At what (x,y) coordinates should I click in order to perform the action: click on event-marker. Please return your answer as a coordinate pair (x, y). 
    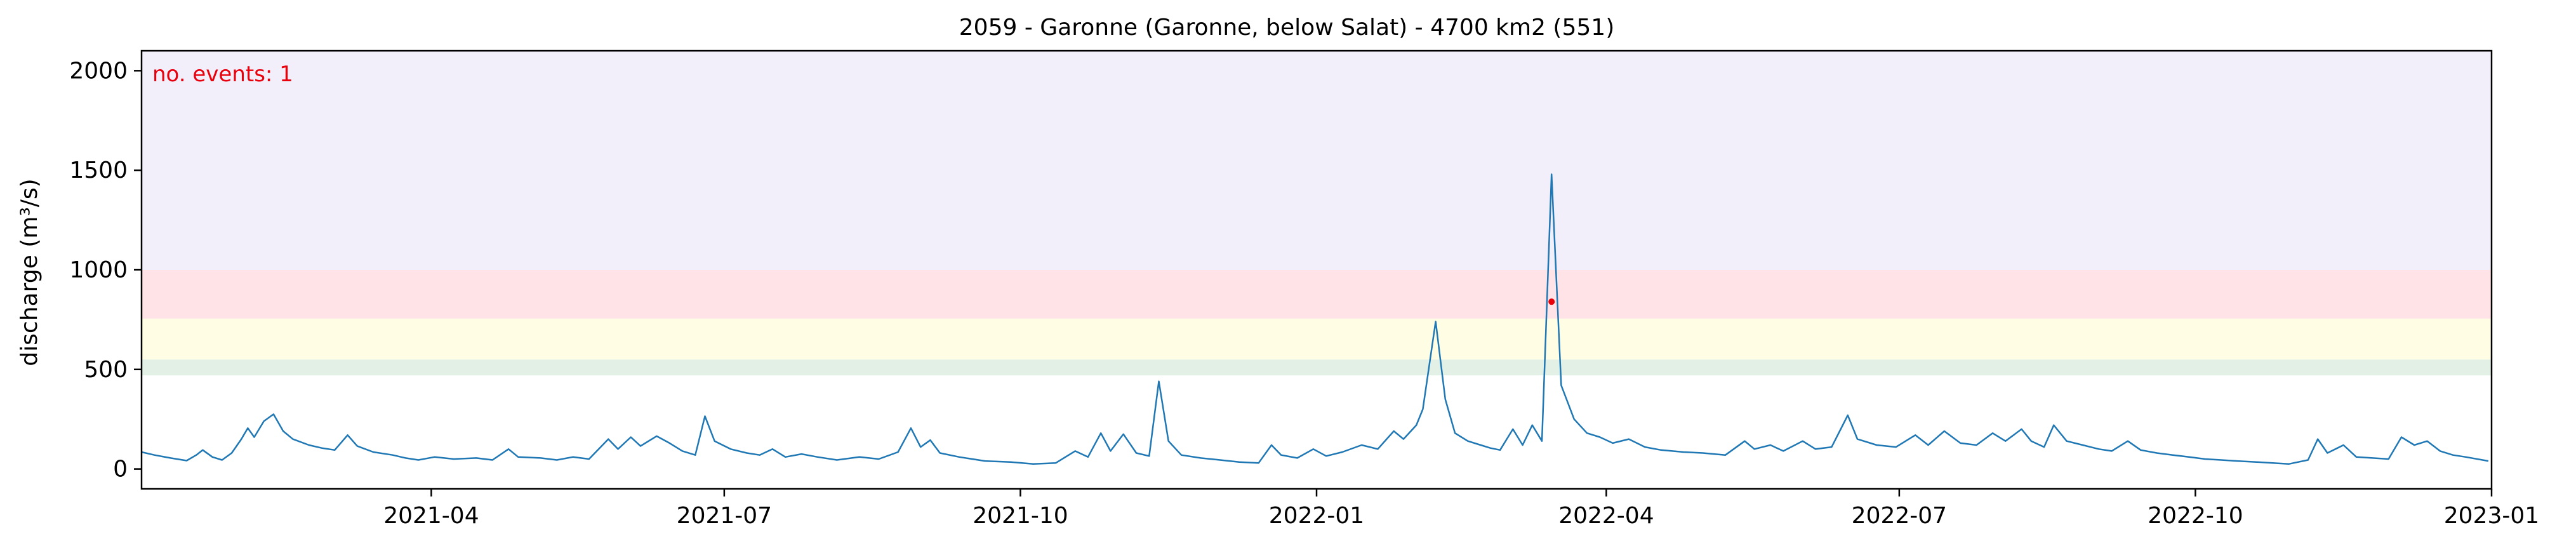
    Looking at the image, I should click on (1551, 301).